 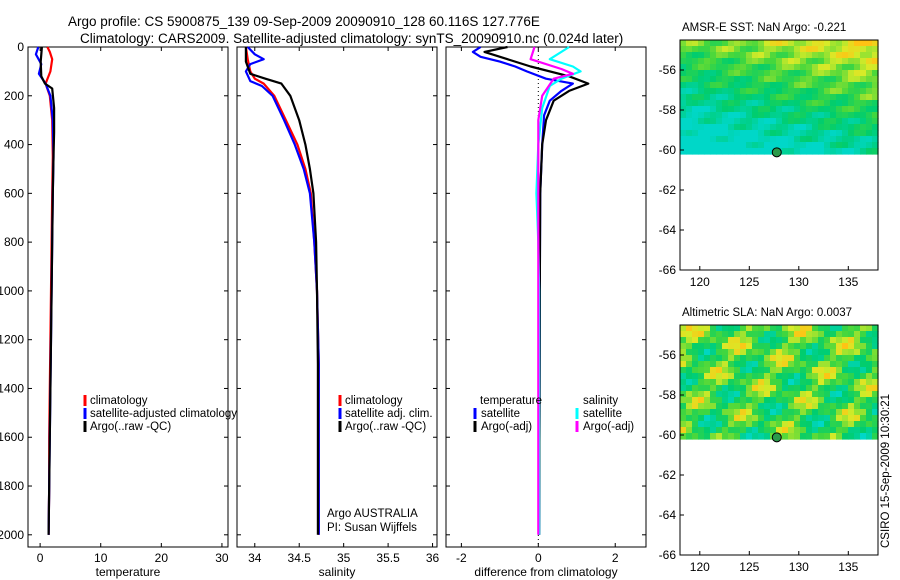 I want to click on x-tick-label: 130, so click(x=799, y=282).